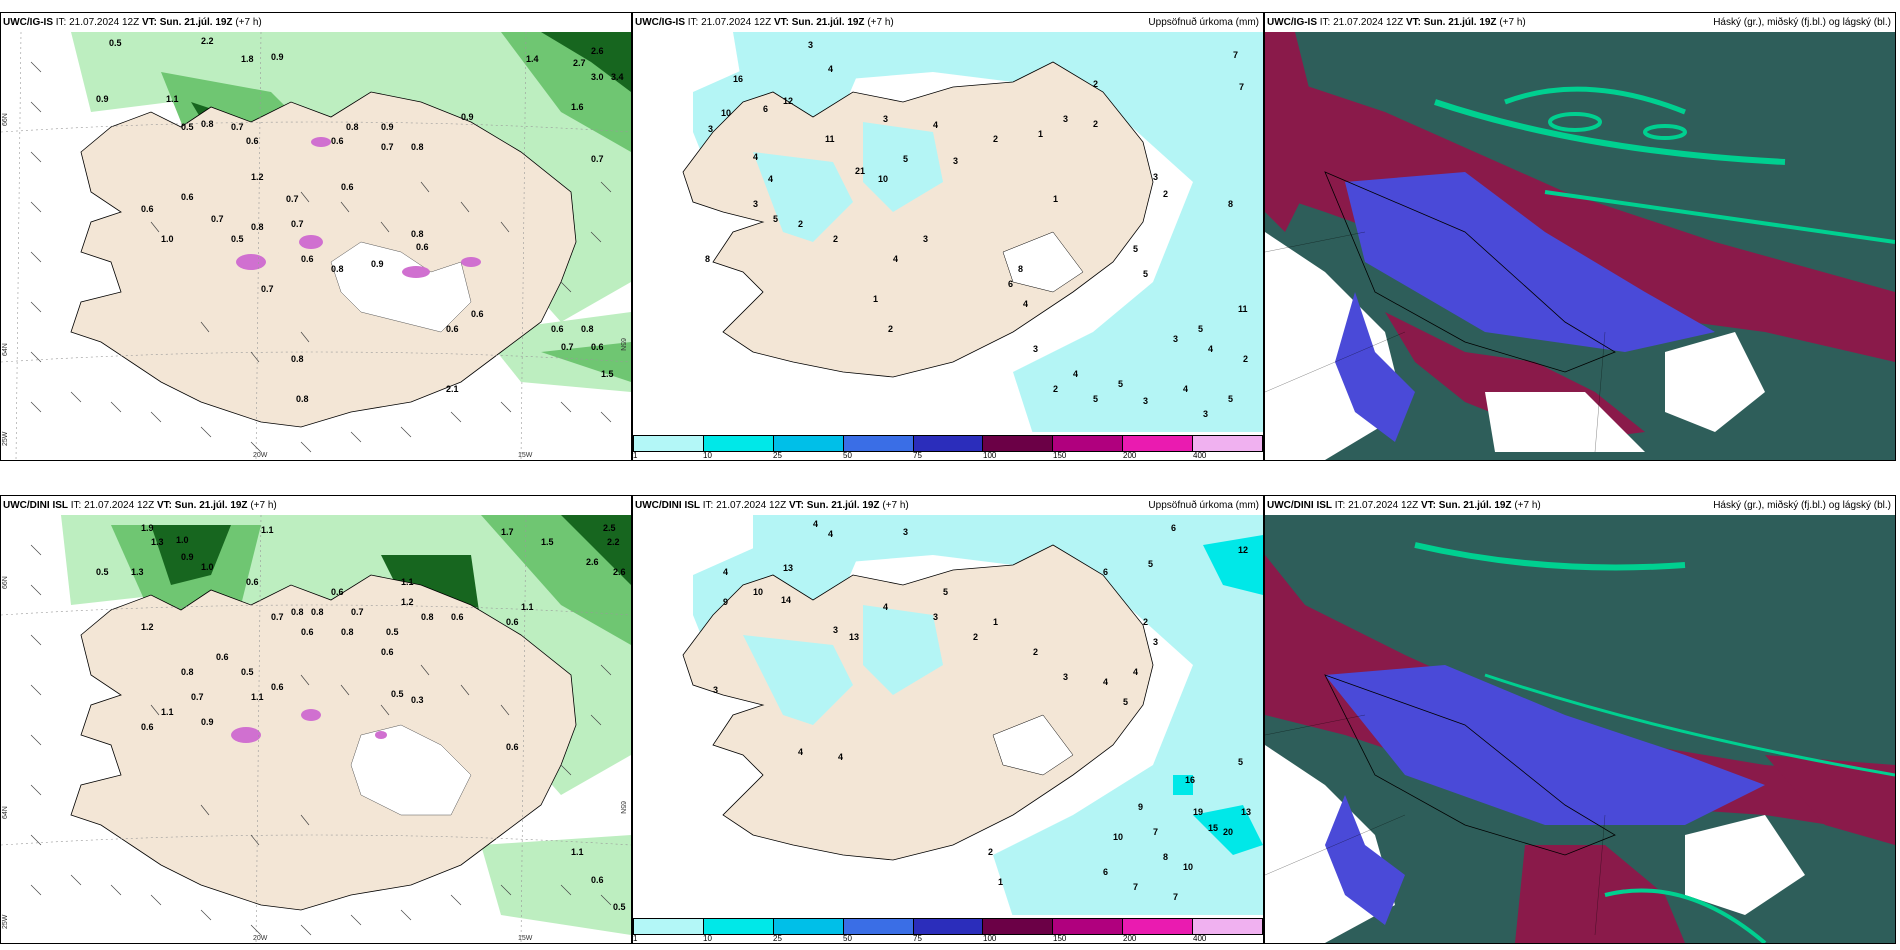  Describe the element at coordinates (597, 77) in the screenshot. I see `precip-value: 3.0` at that location.